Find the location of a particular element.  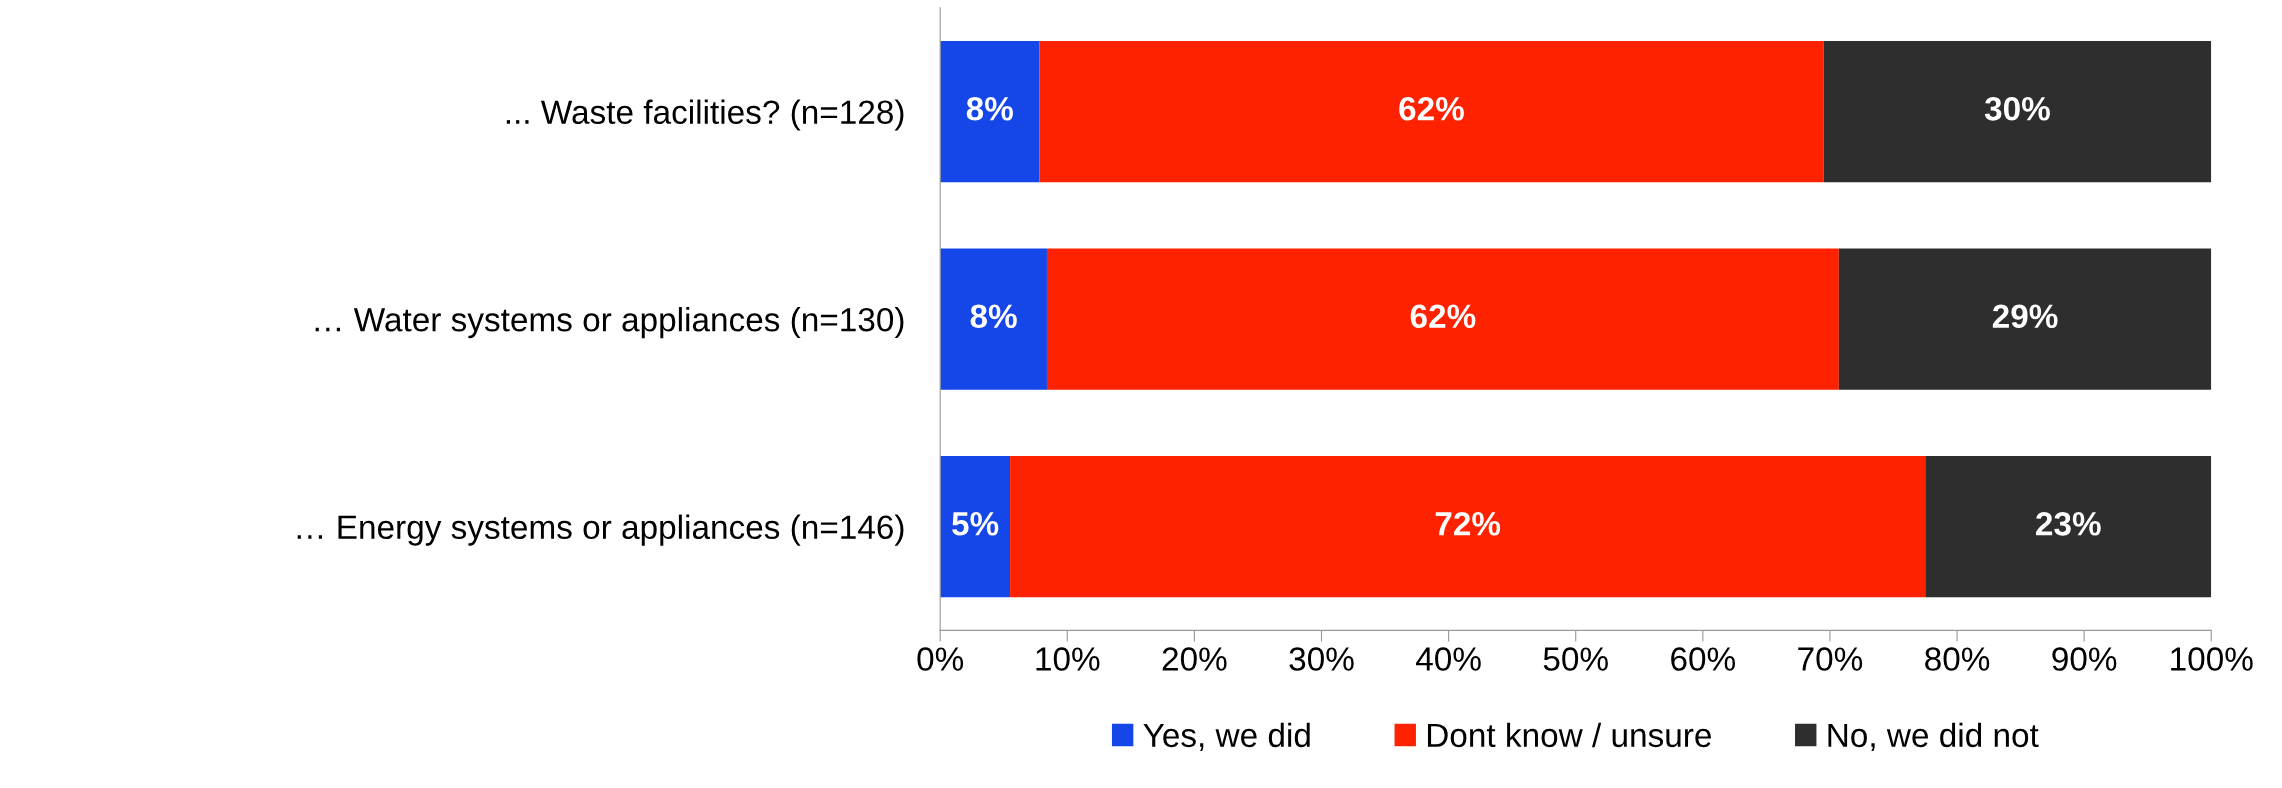

data-label: 30% is located at coordinates (2017, 108).